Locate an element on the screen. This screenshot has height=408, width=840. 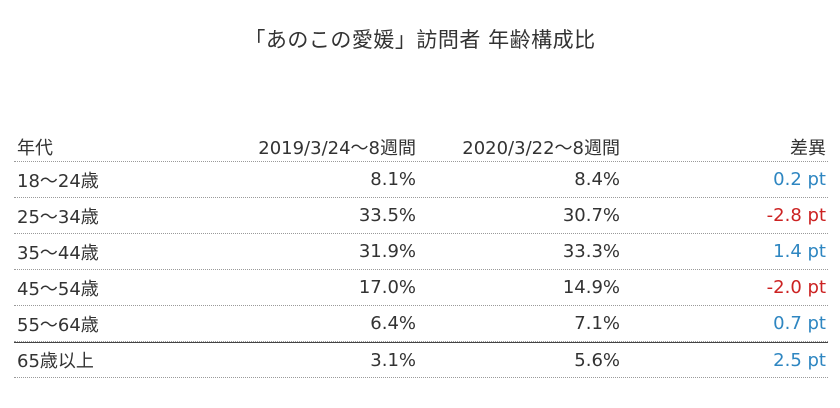
value-2019-cell: 17.0% is located at coordinates (387, 287).